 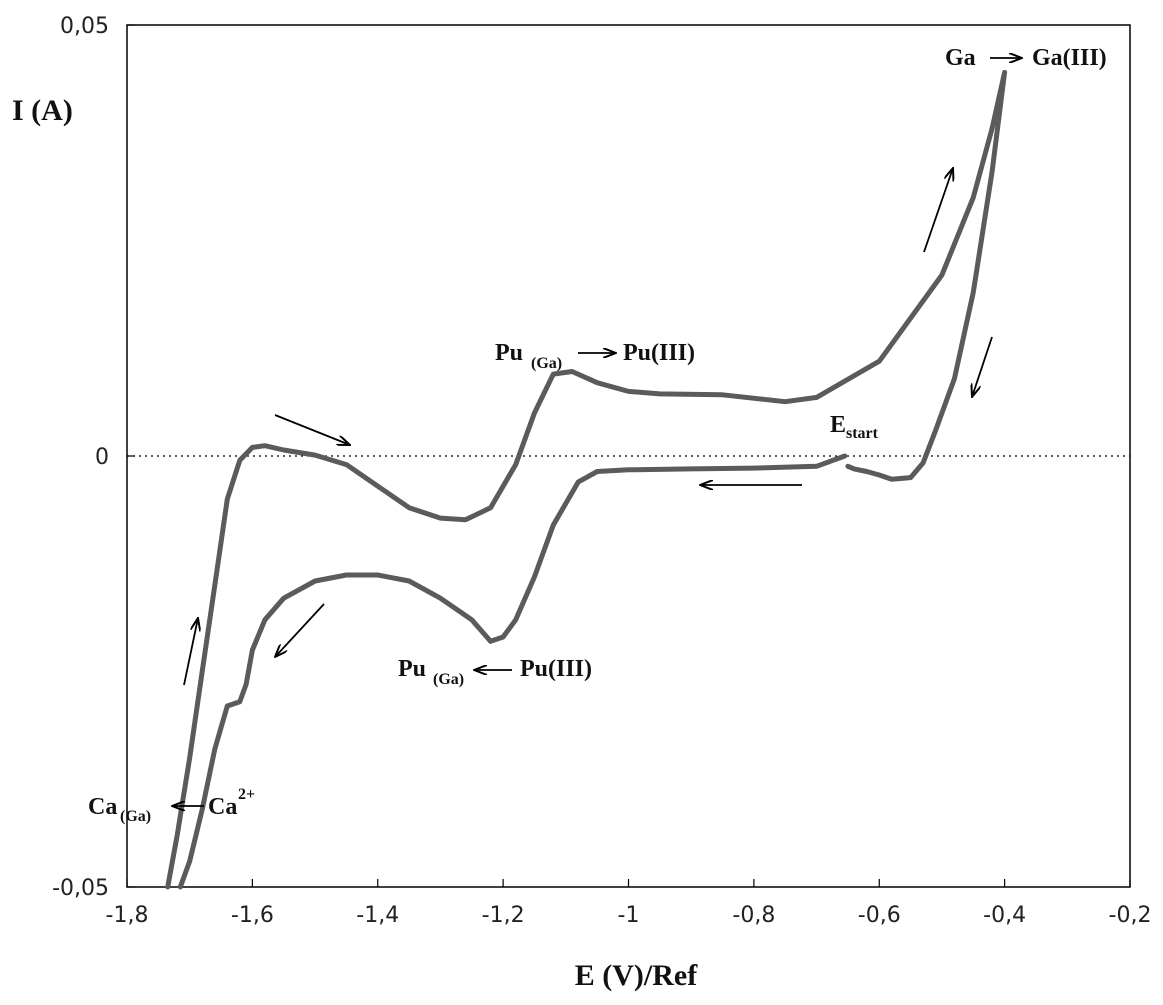 I want to click on annotation-ca-ion-sup: 2+, so click(x=246, y=794).